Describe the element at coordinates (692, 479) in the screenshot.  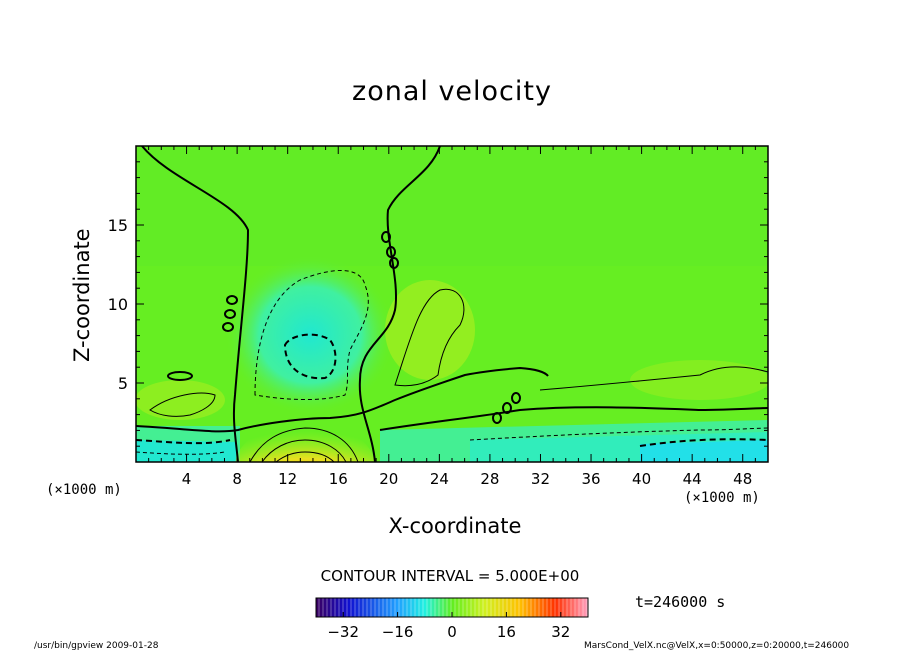
I see `x-tick-label: 44` at that location.